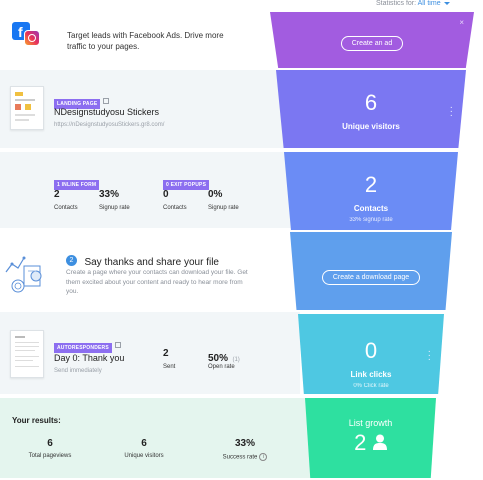  I want to click on total-pageviews-stat: 6 Total pageviews, so click(50, 448).